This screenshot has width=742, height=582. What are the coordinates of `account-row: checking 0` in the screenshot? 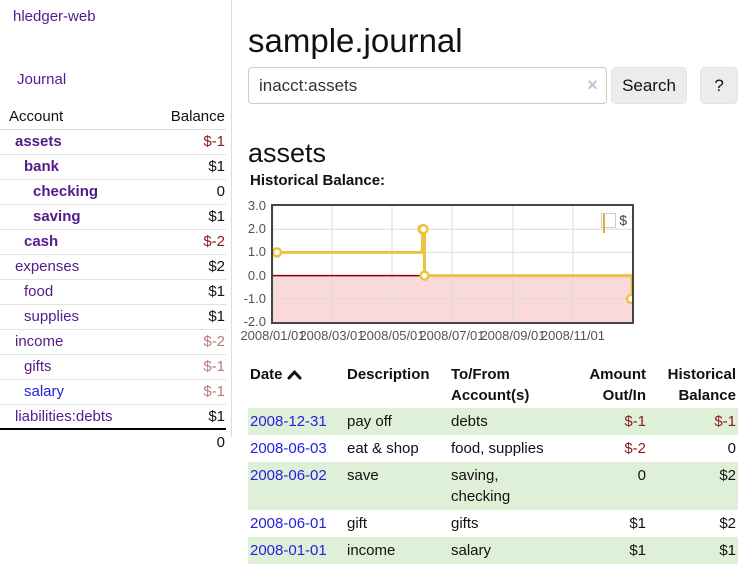 It's located at (113, 192).